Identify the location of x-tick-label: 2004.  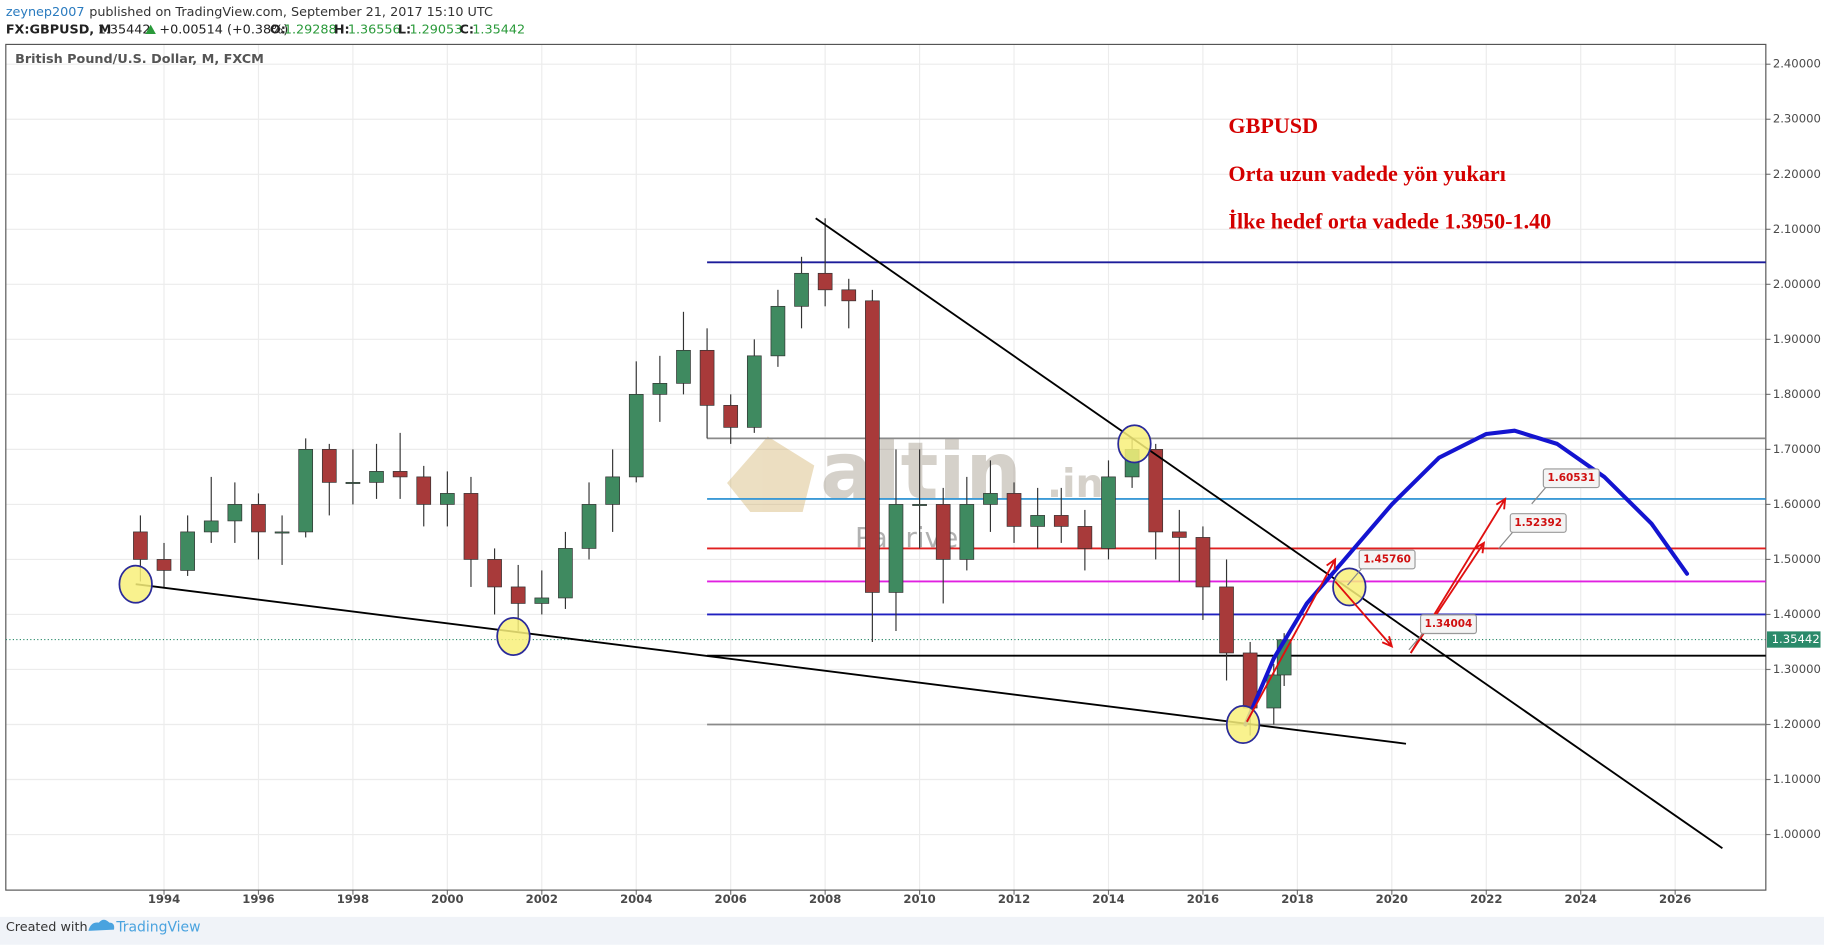
(636, 899).